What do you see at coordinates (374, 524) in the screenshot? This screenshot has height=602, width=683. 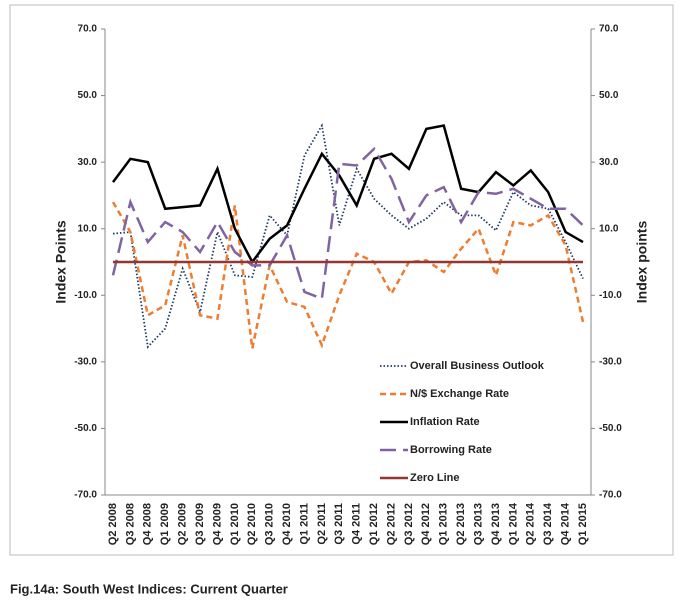 I see `x-tick-label: Q1 2012` at bounding box center [374, 524].